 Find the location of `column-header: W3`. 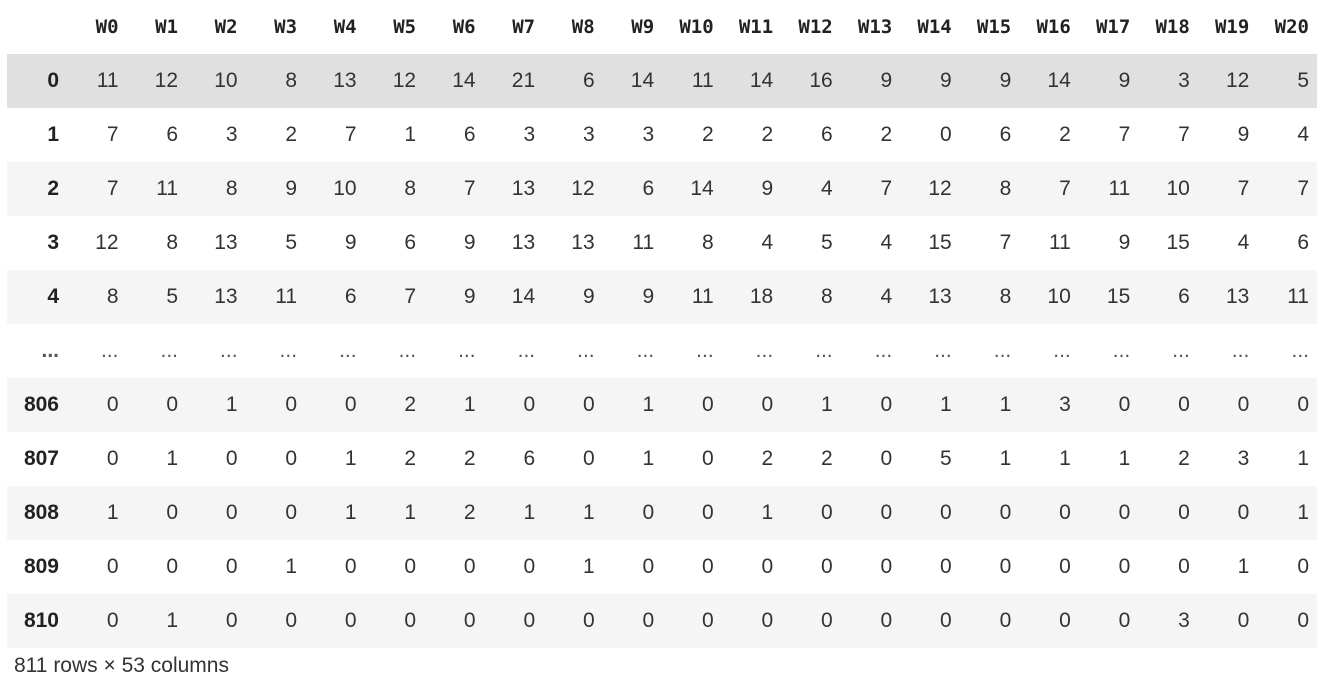

column-header: W3 is located at coordinates (286, 27).